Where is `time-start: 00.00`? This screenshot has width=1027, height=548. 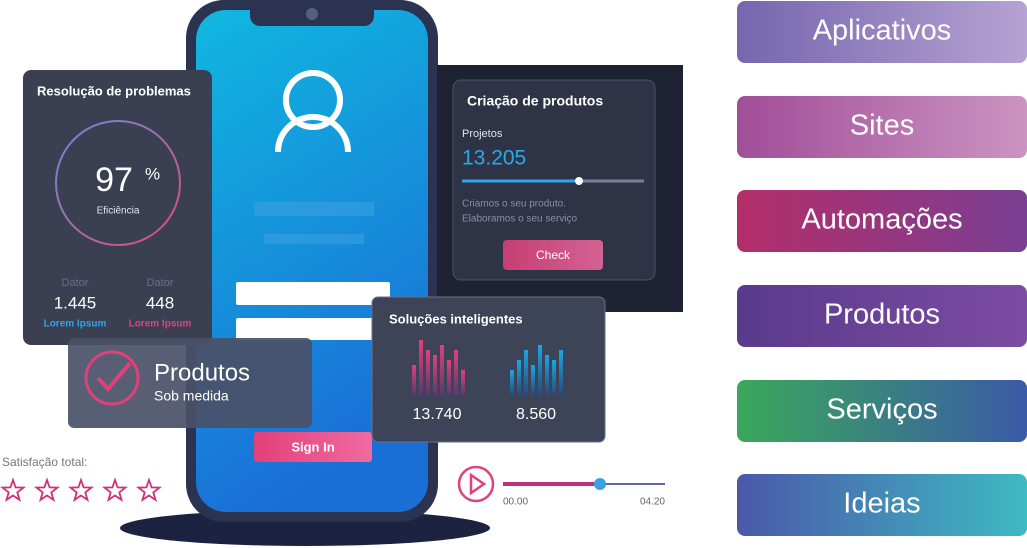 time-start: 00.00 is located at coordinates (515, 502).